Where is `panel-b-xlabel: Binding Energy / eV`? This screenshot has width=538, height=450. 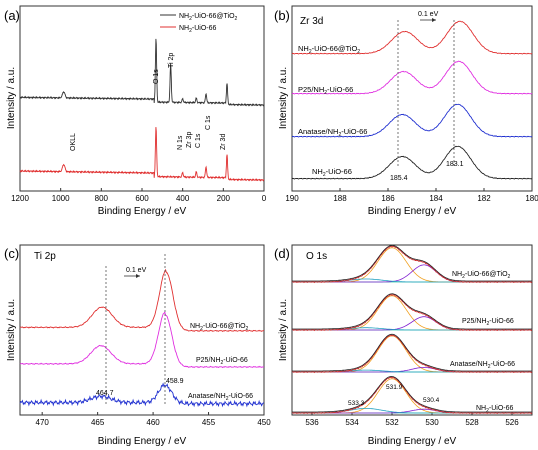
panel-b-xlabel: Binding Energy / eV is located at coordinates (412, 211).